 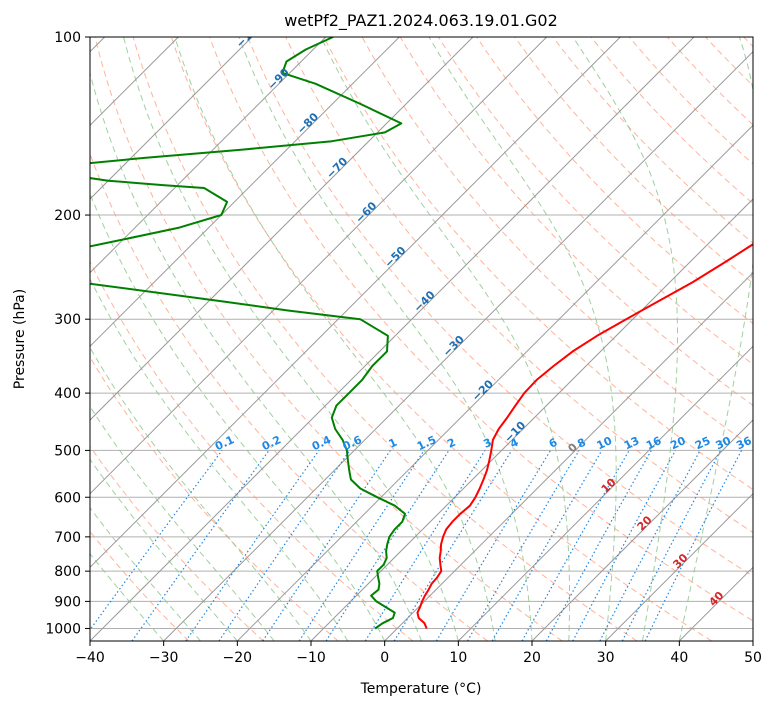 What do you see at coordinates (67, 38) in the screenshot?
I see `y-tick-label: 100` at bounding box center [67, 38].